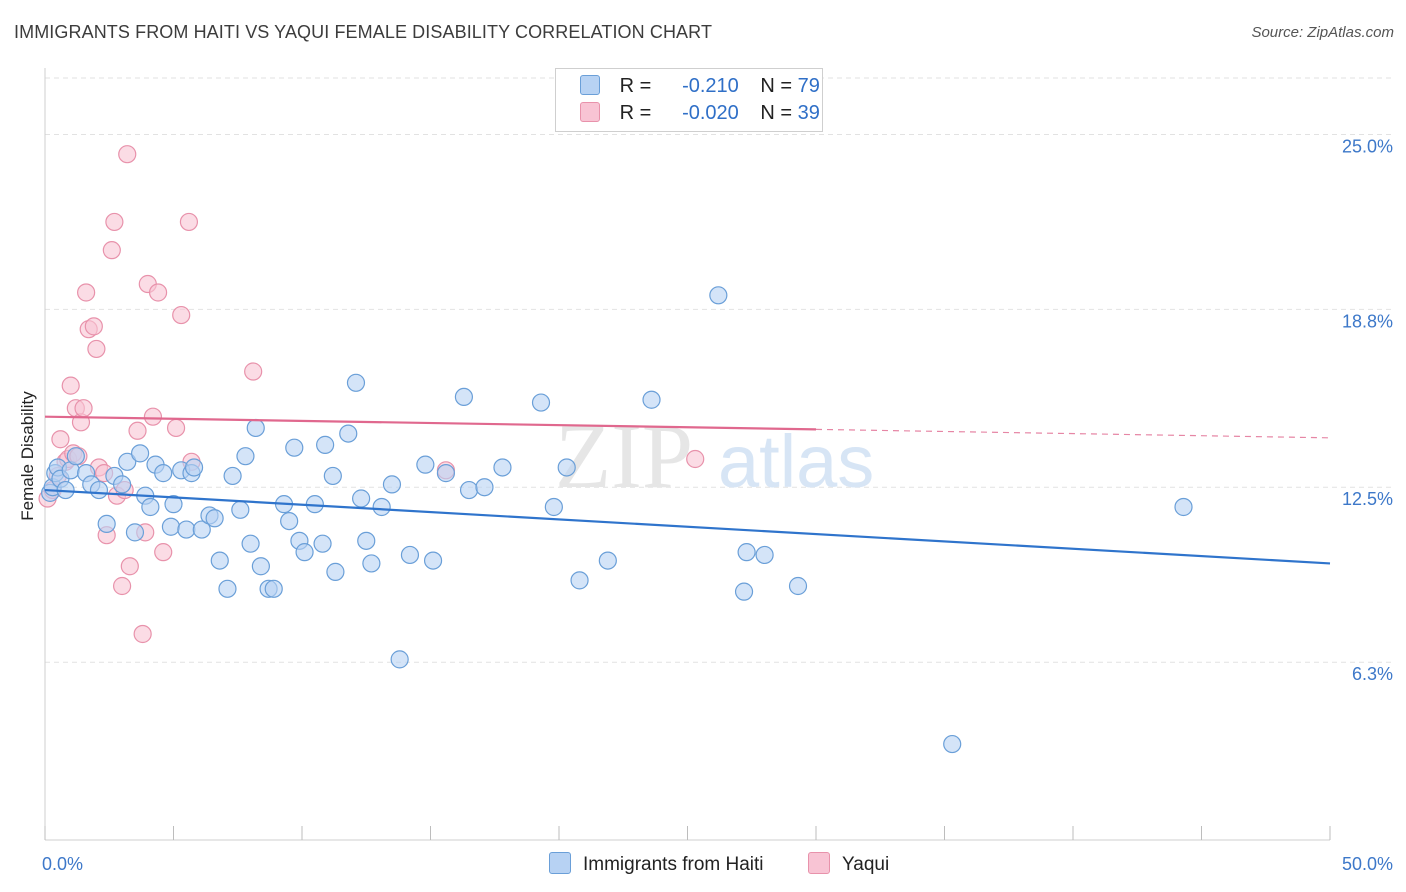 This screenshot has width=1406, height=892. I want to click on y-tick-label: 12.5%, so click(1367, 499).